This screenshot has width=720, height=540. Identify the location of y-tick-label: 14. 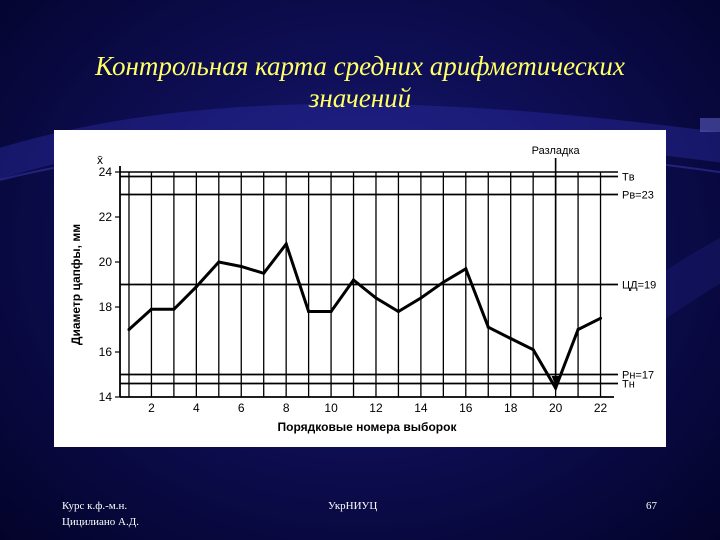
(106, 397).